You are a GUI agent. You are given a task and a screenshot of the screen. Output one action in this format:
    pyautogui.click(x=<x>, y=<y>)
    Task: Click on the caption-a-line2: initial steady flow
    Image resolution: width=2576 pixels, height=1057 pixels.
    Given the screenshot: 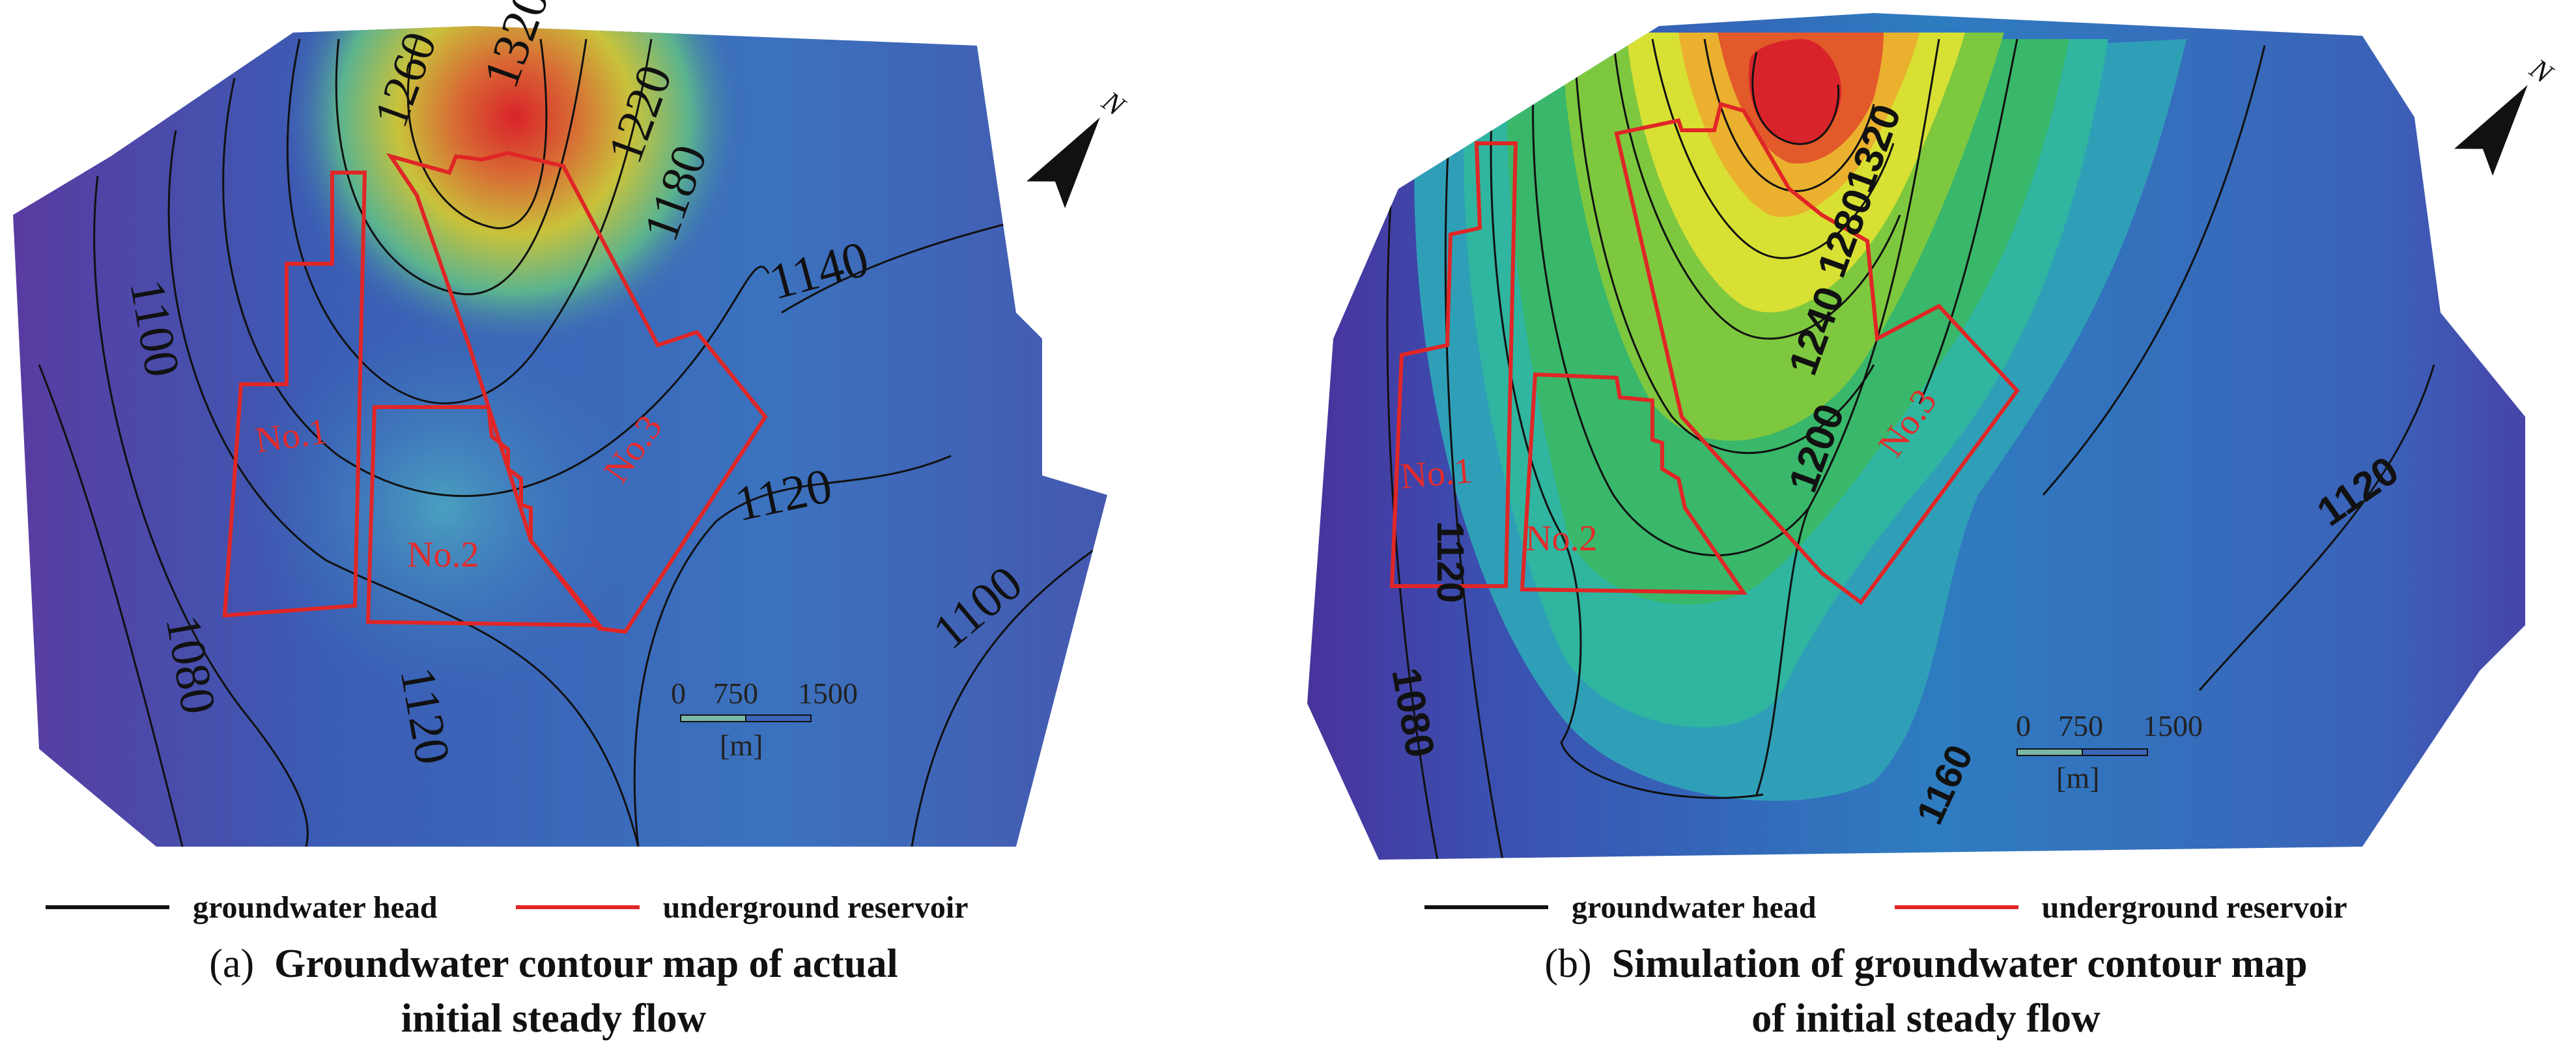 What is the action you would take?
    pyautogui.click(x=554, y=1018)
    